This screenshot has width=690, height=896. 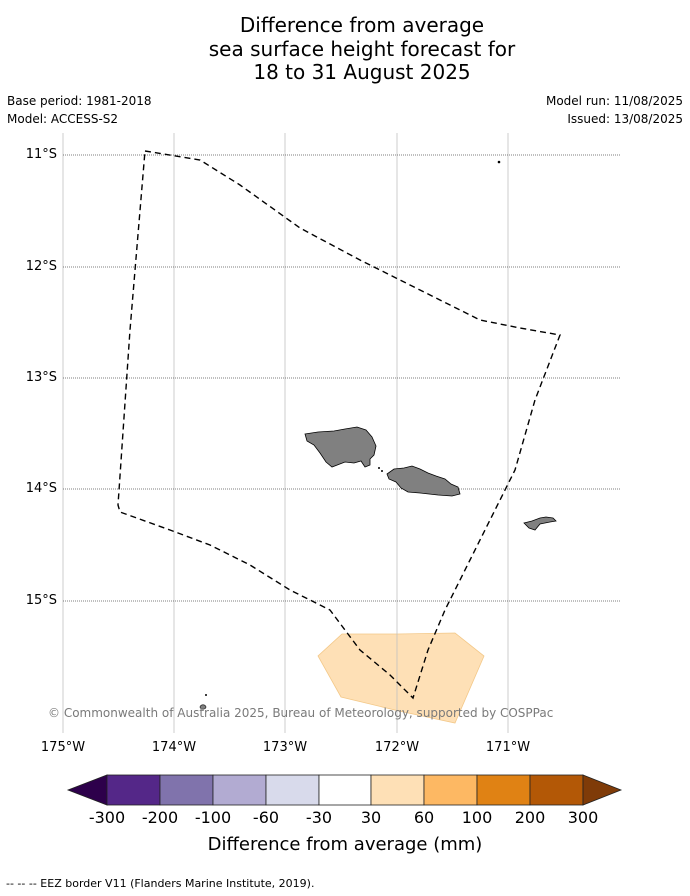 I want to click on colorbar-tick: 60, so click(x=424, y=817).